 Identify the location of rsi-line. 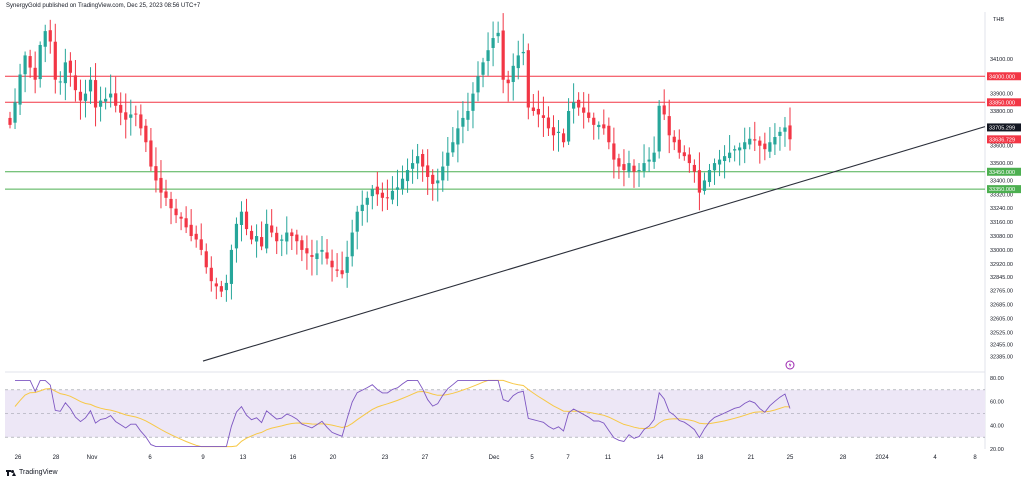
(403, 413).